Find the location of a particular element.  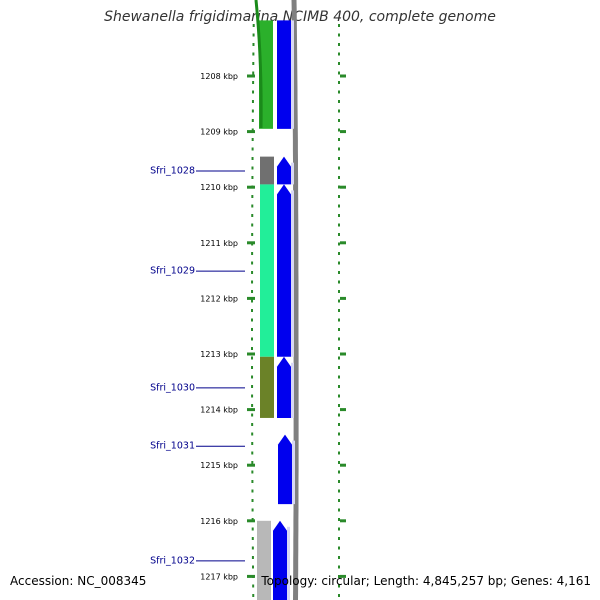

tick-label: 1213 kbp is located at coordinates (219, 354).